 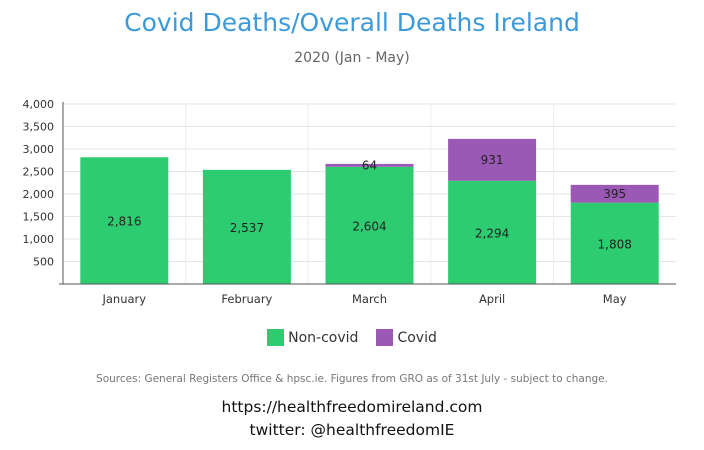 I want to click on twitter-handle: twitter: @healthfreedomIE, so click(x=352, y=430).